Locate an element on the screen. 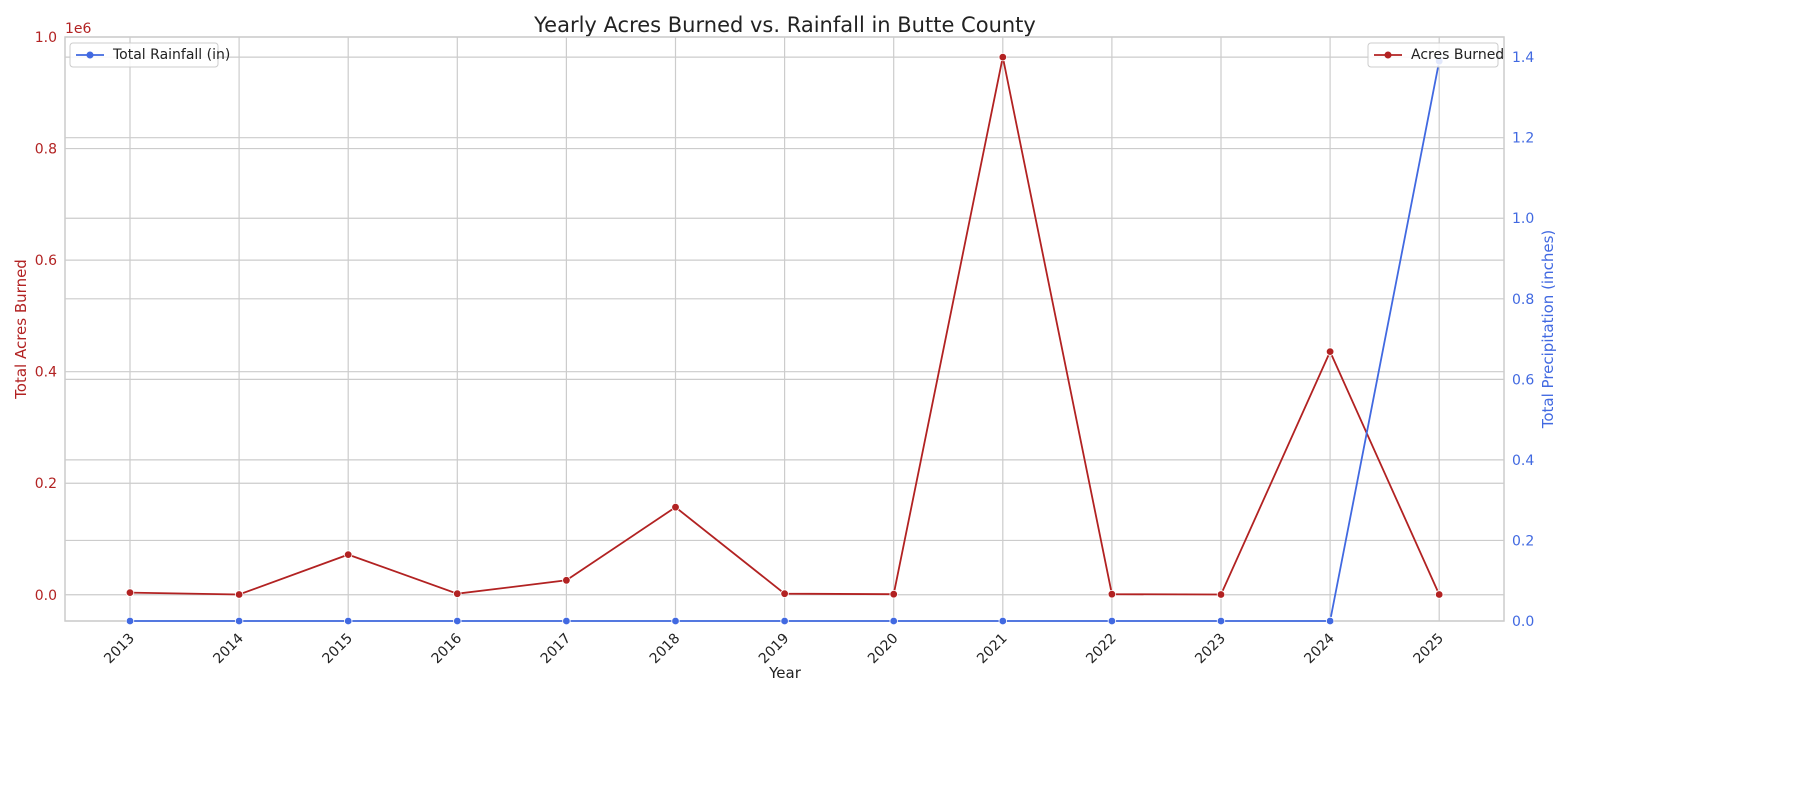 This screenshot has width=1800, height=800. right-legend-label: Acres Burned is located at coordinates (1457, 55).